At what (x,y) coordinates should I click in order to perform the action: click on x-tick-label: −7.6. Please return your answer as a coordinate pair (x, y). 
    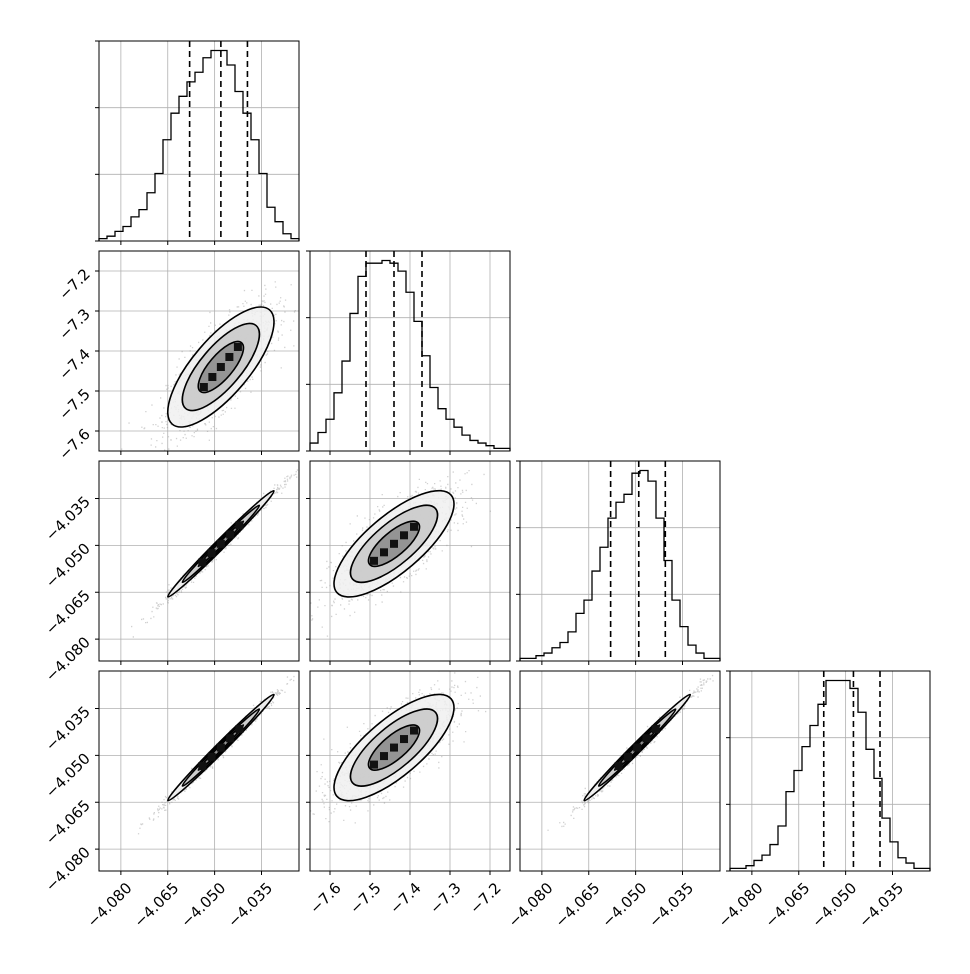
    Looking at the image, I should click on (325, 898).